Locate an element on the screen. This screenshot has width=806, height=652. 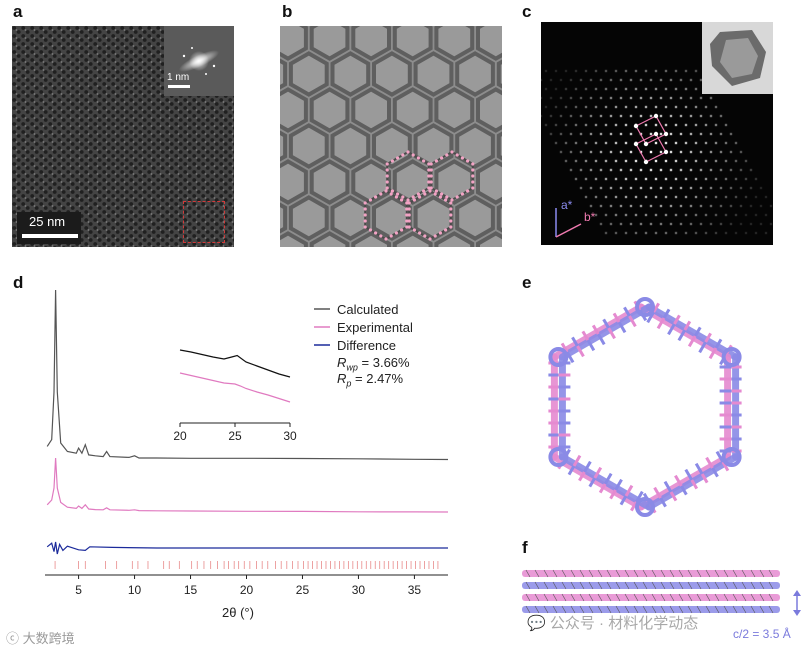
panel-label-b: b is located at coordinates (287, 11).